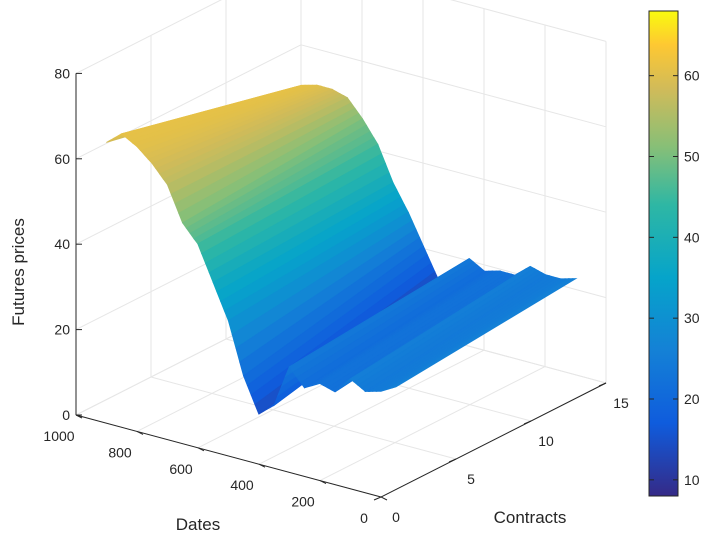 The image size is (714, 537). Describe the element at coordinates (546, 441) in the screenshot. I see `x-tick-label: 10` at that location.